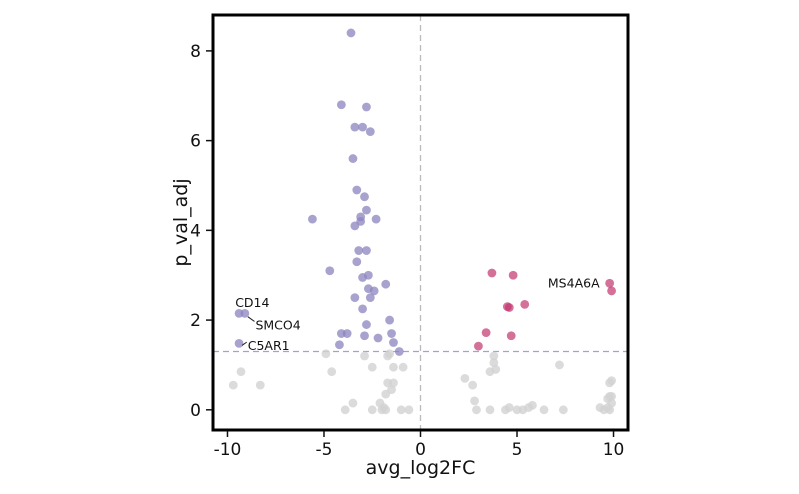 The height and width of the screenshot is (494, 799). Describe the element at coordinates (228, 450) in the screenshot. I see `x-tick-label: -10` at that location.